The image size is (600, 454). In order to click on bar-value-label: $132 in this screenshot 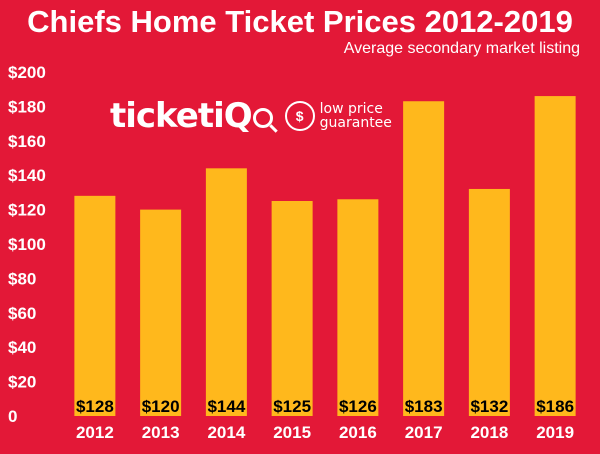, I will do `click(489, 406)`.